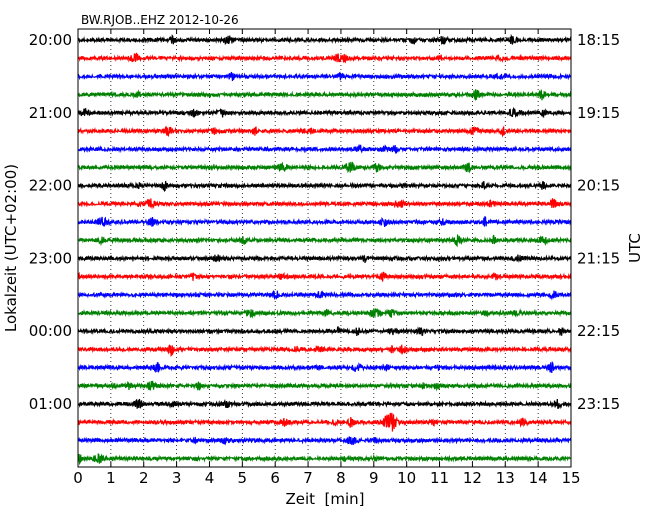 This screenshot has height=520, width=650. Describe the element at coordinates (406, 478) in the screenshot. I see `x-tick-label: 10` at that location.